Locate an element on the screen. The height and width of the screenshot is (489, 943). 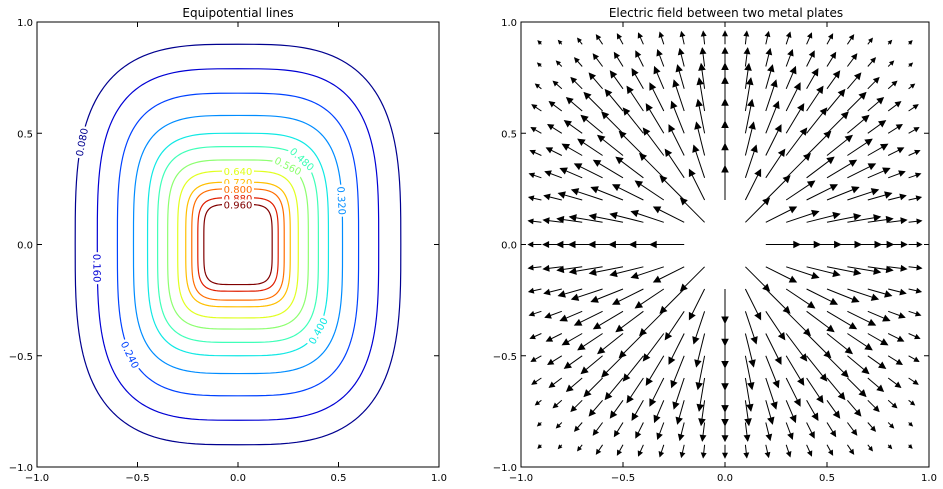
contour-label: 0.880 is located at coordinates (238, 199).